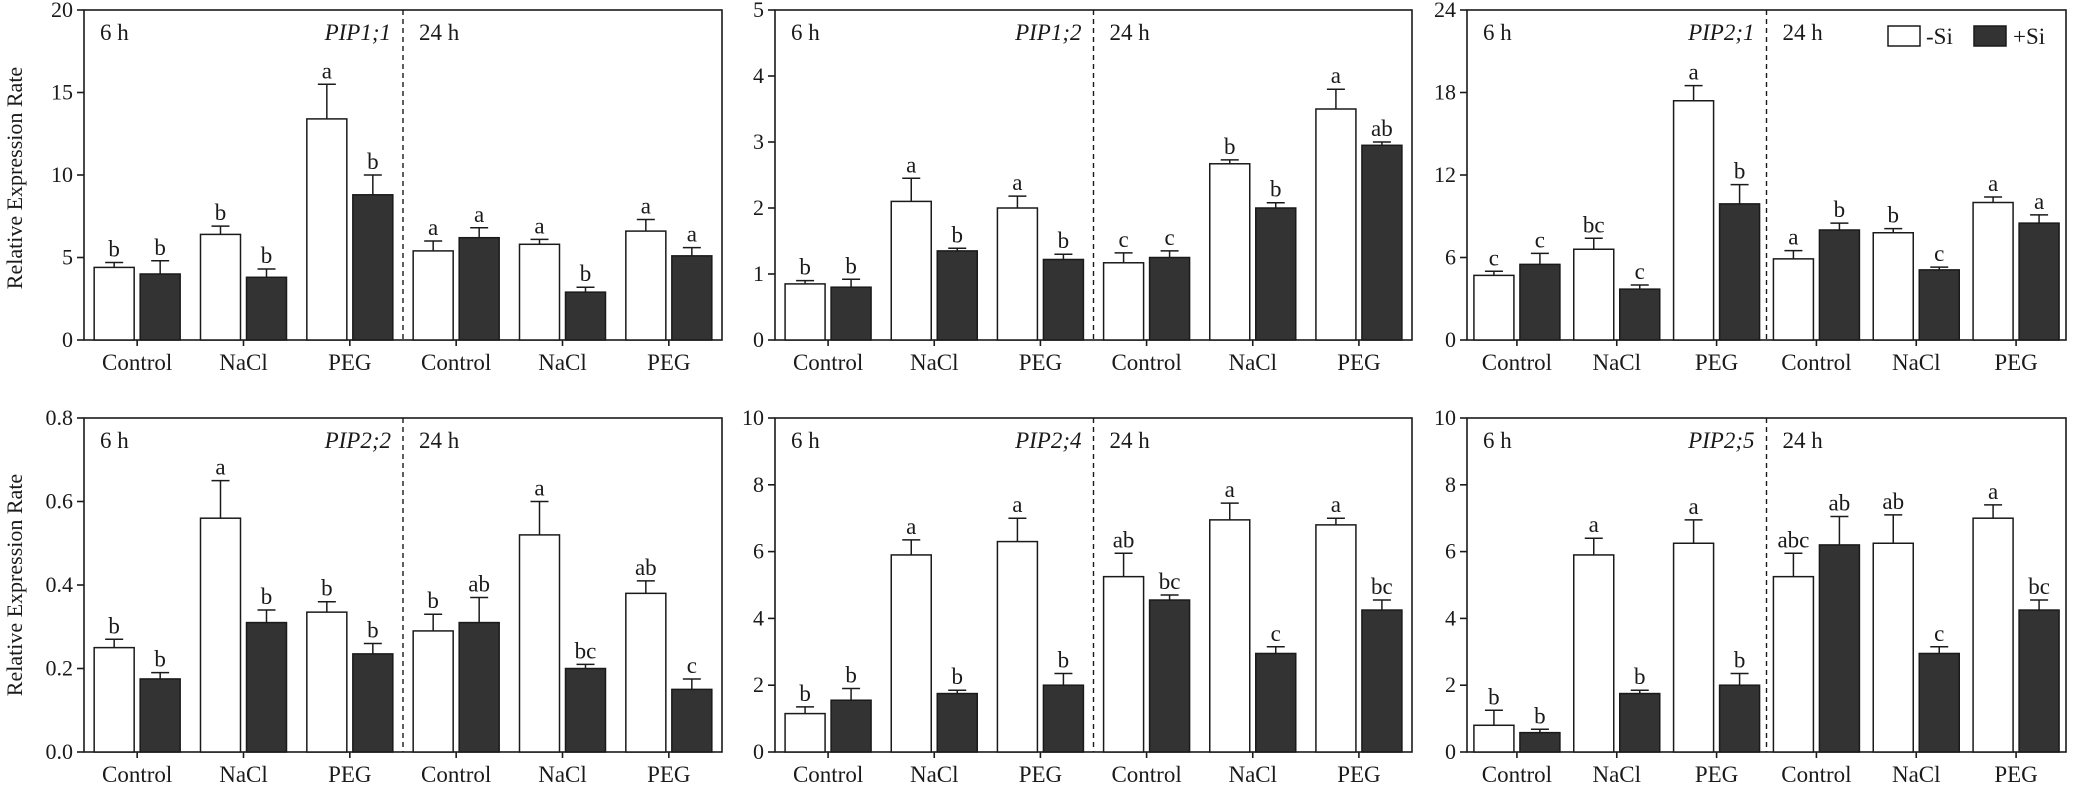 Image resolution: width=2078 pixels, height=791 pixels. What do you see at coordinates (1990, 36) in the screenshot?
I see `legend-swatch-plus-si` at bounding box center [1990, 36].